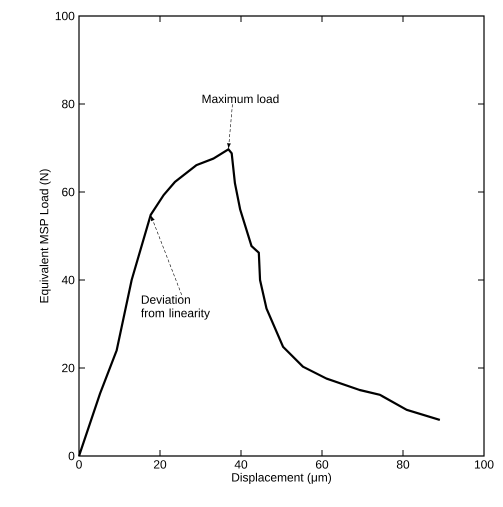 This screenshot has height=507, width=503. What do you see at coordinates (282, 478) in the screenshot?
I see `x-axis-title: Displacement (μm)` at bounding box center [282, 478].